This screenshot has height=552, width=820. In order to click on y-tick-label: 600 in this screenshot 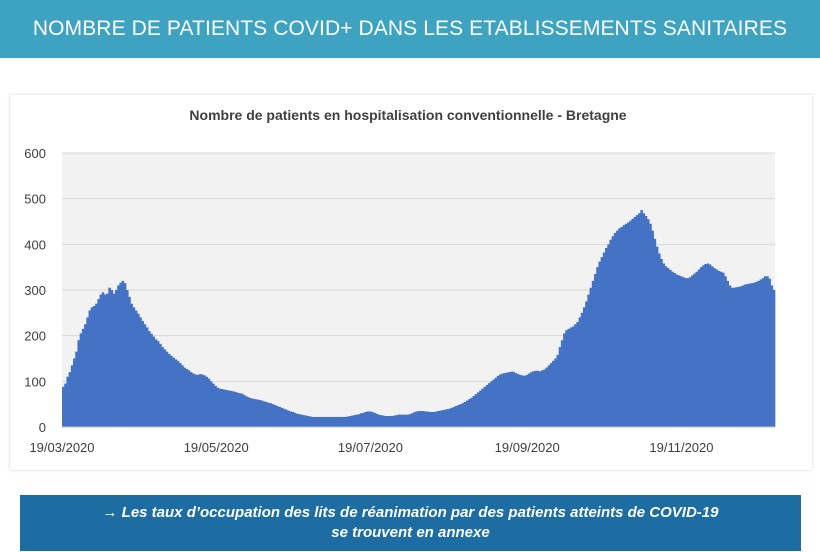, I will do `click(35, 153)`.